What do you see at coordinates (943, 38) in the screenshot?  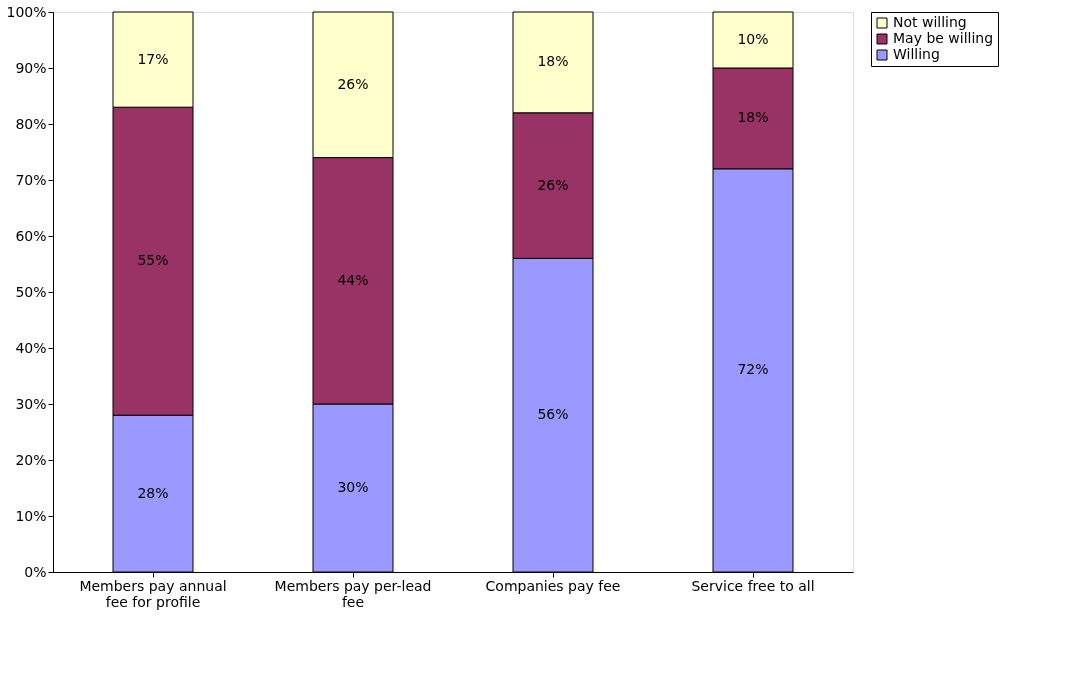 I see `legend-label: May be willing` at bounding box center [943, 38].